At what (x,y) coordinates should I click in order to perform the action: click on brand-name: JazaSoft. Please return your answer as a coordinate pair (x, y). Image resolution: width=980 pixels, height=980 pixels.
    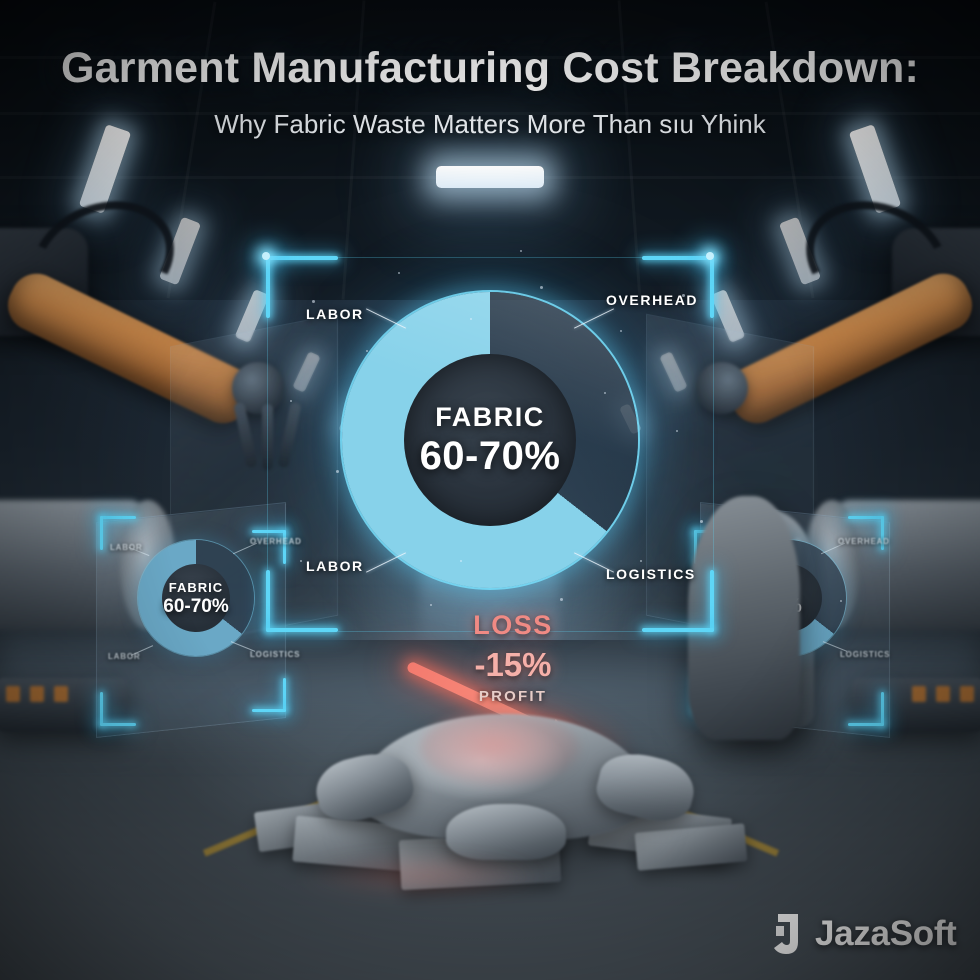
    Looking at the image, I should click on (897, 923).